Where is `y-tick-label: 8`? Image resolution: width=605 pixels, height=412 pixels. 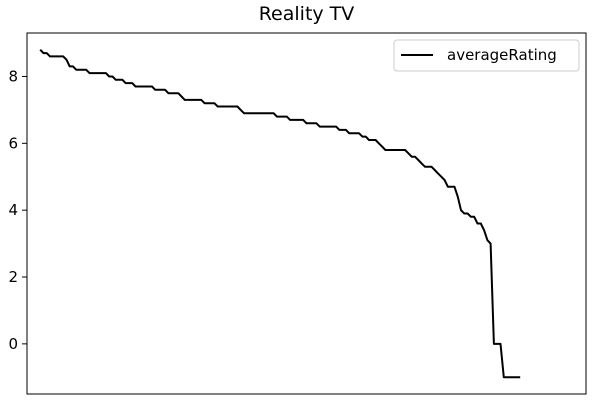 y-tick-label: 8 is located at coordinates (13, 76).